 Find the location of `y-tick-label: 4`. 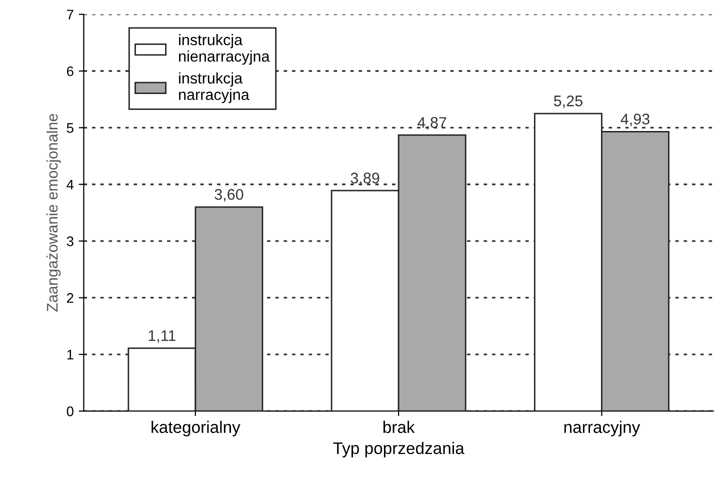

y-tick-label: 4 is located at coordinates (70, 185).